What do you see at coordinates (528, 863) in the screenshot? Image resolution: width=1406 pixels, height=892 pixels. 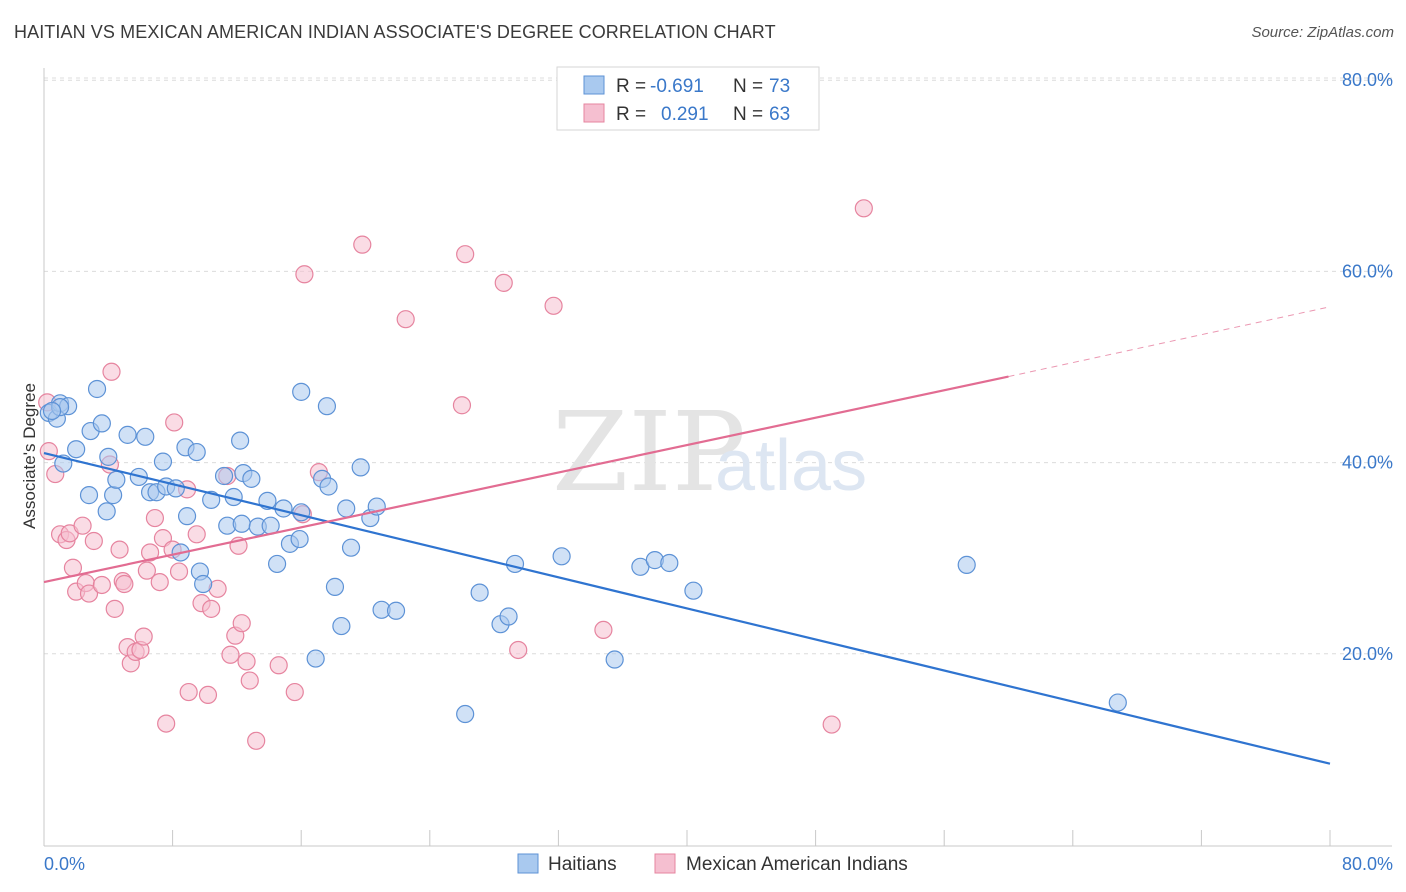 I see `bottom-legend-swatch-haitians` at bounding box center [528, 863].